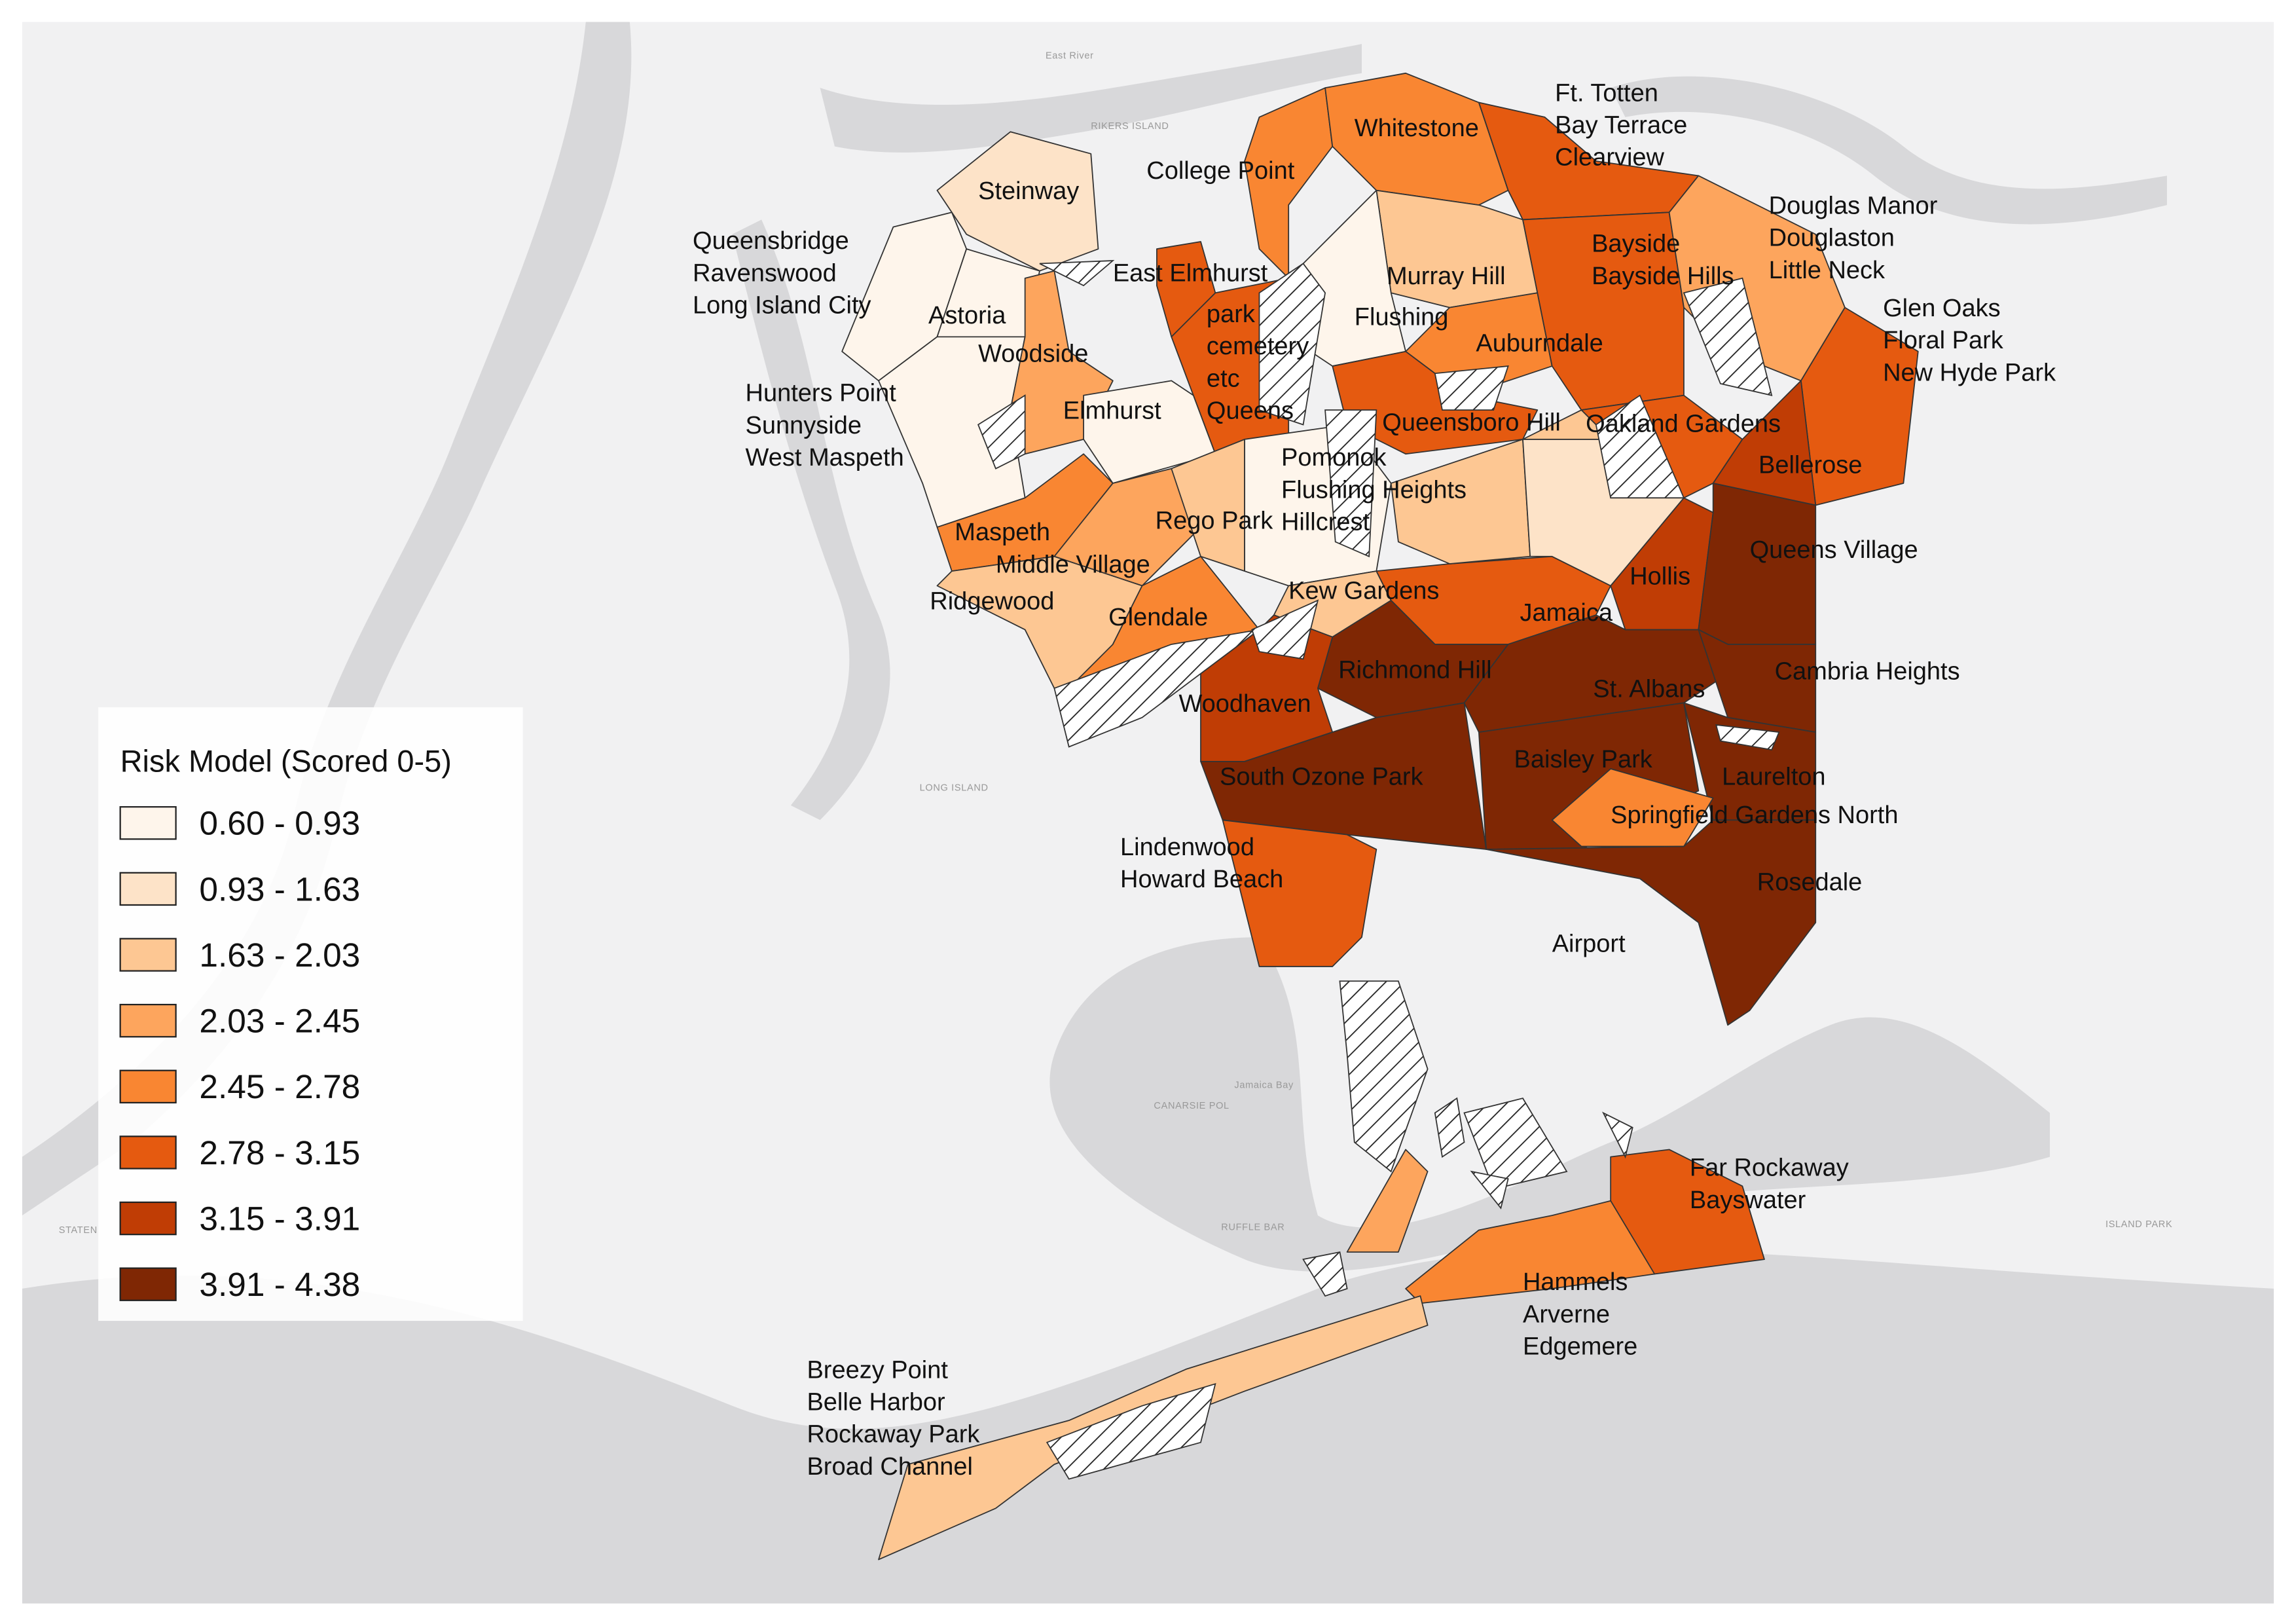 This screenshot has height=1624, width=2296. What do you see at coordinates (1244, 704) in the screenshot?
I see `region-label: Woodhaven` at bounding box center [1244, 704].